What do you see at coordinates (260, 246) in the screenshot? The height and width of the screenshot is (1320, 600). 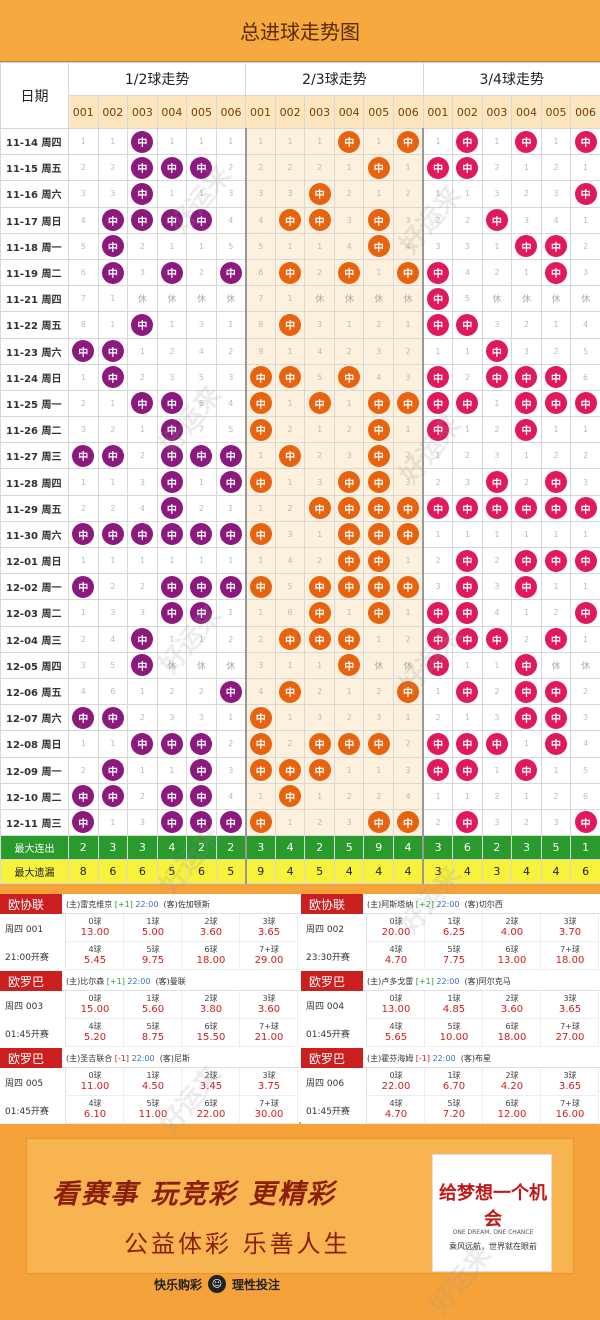 I see `cell-value: 5` at bounding box center [260, 246].